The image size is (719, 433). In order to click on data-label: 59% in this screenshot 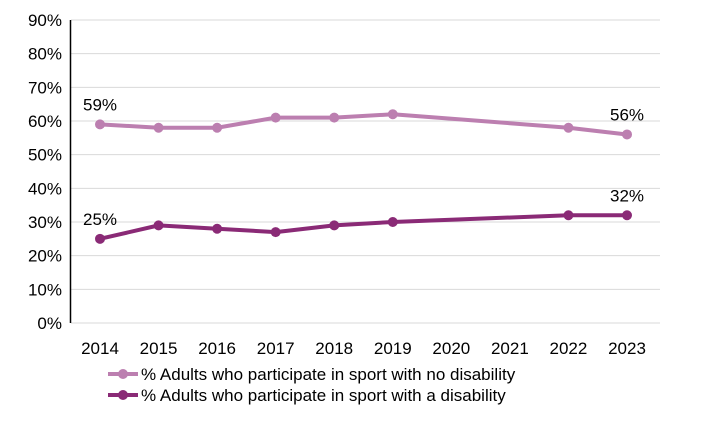, I will do `click(100, 104)`.